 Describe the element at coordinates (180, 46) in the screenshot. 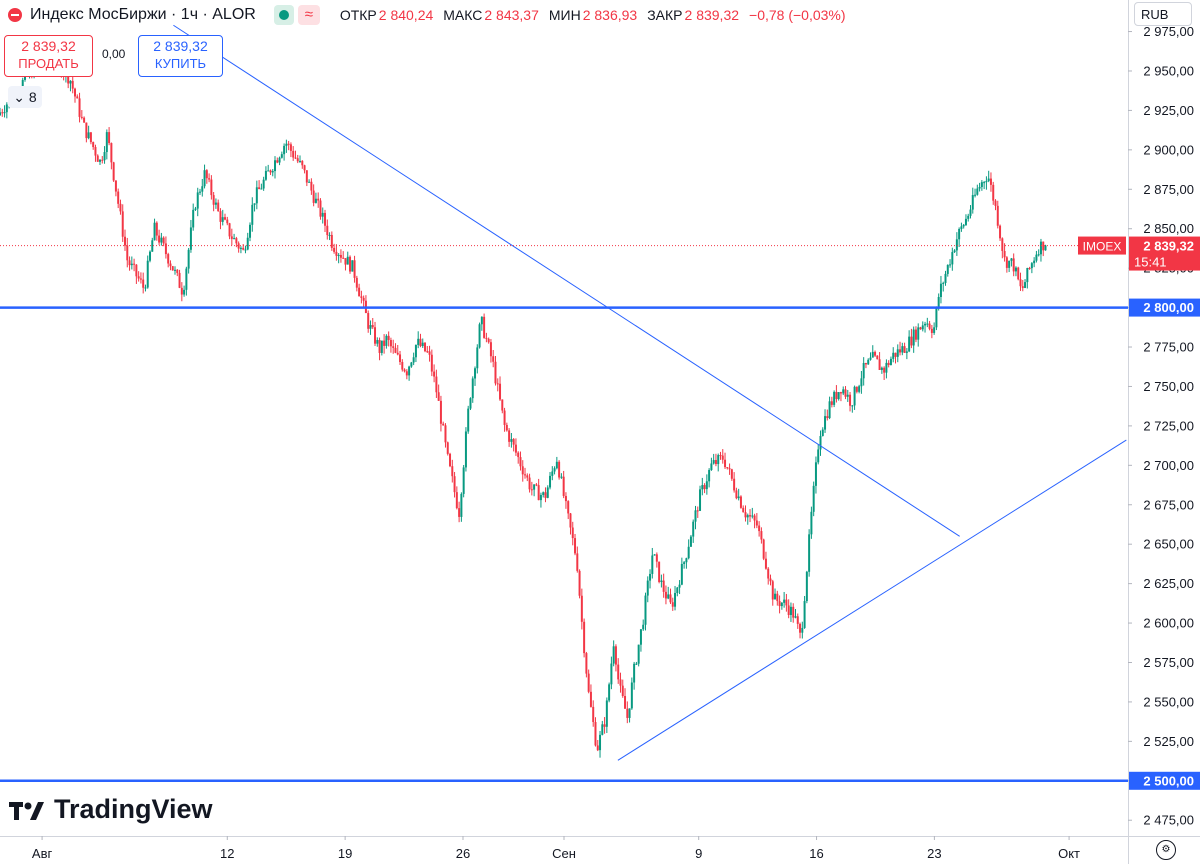

I see `buy-price: 2 839,32` at that location.